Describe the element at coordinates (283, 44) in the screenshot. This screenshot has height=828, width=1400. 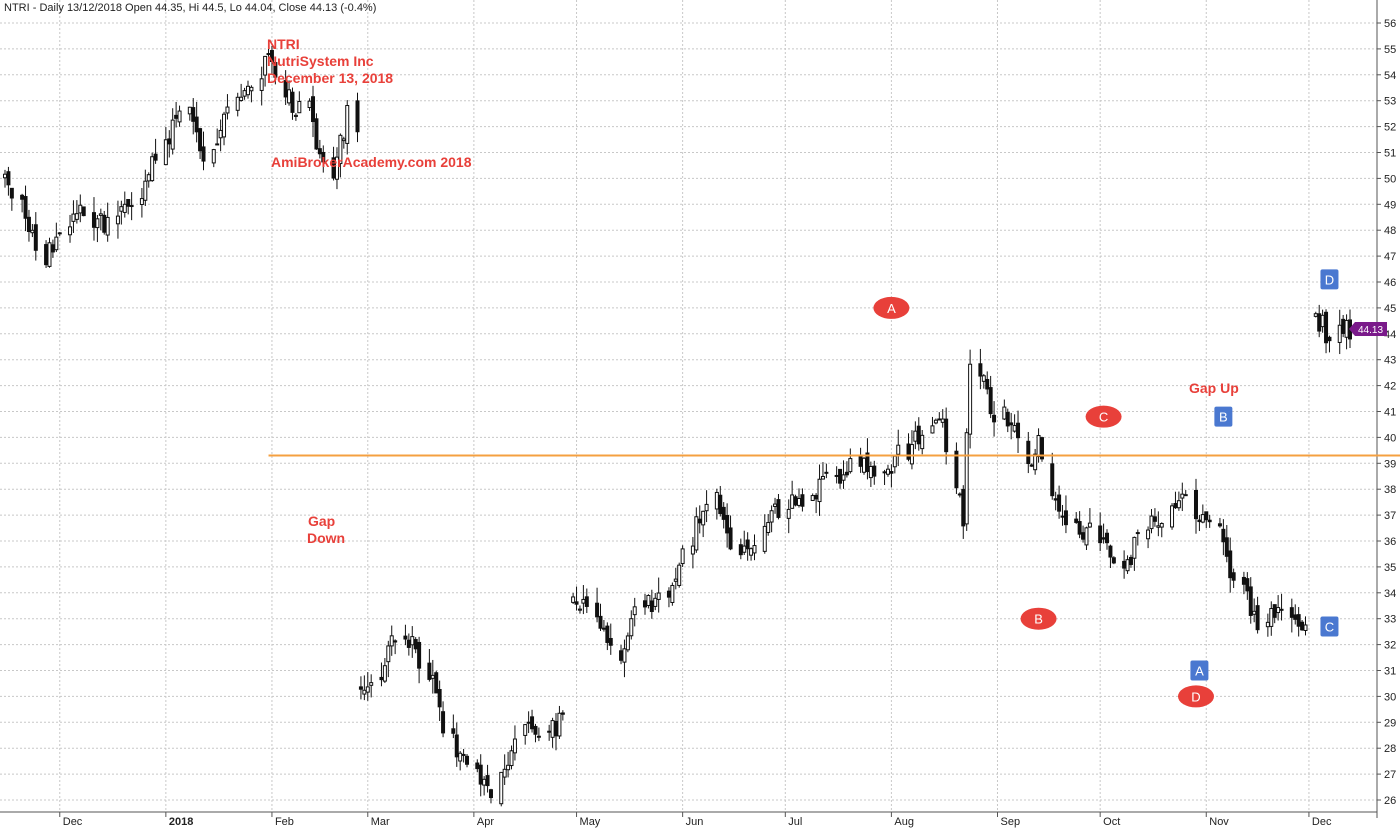
I see `ticker-label: NTRI` at that location.